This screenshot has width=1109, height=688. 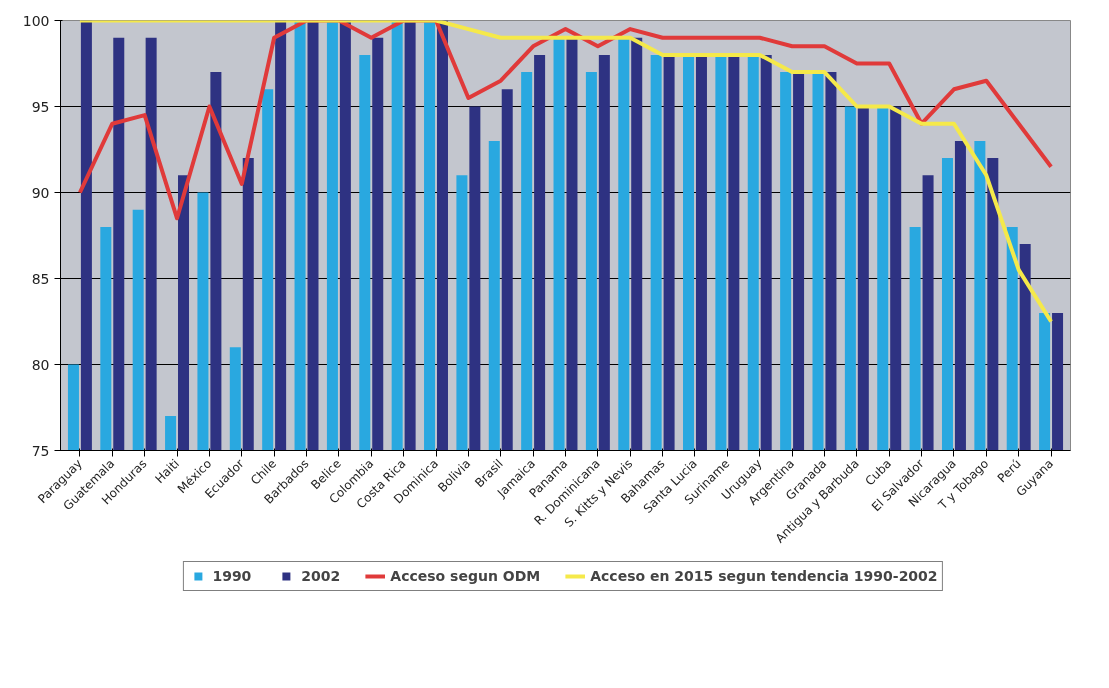 I want to click on y-tick-label: 75, so click(x=40, y=450).